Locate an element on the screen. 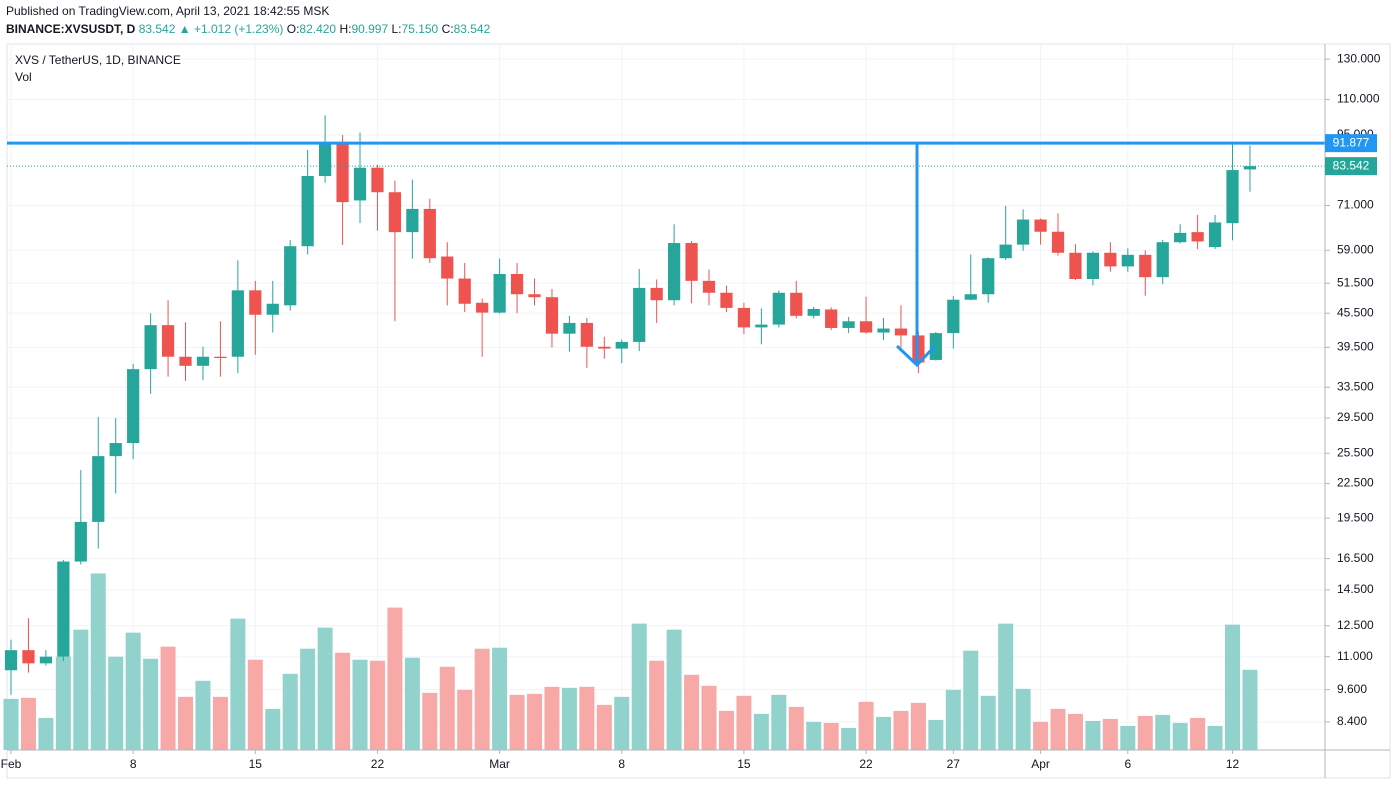  y-tick-label: 9.600 is located at coordinates (1352, 689).